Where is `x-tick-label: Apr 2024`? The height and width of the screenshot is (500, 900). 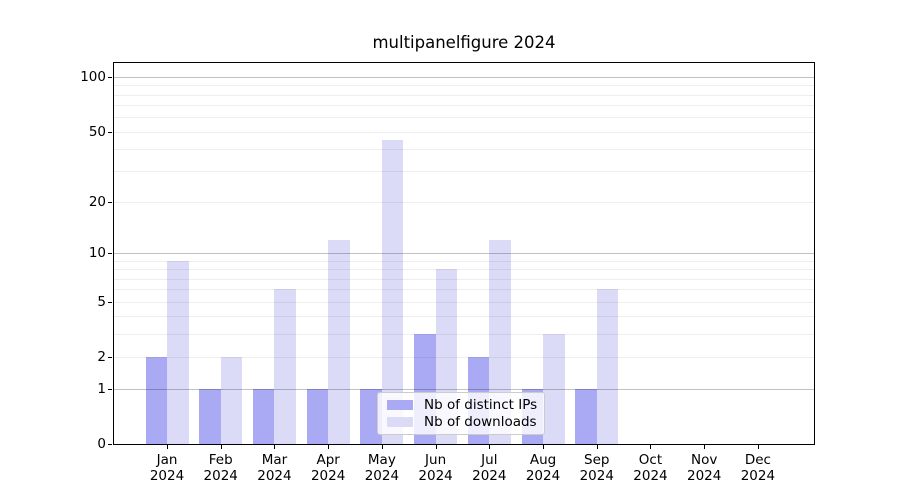
x-tick-label: Apr 2024 is located at coordinates (328, 468).